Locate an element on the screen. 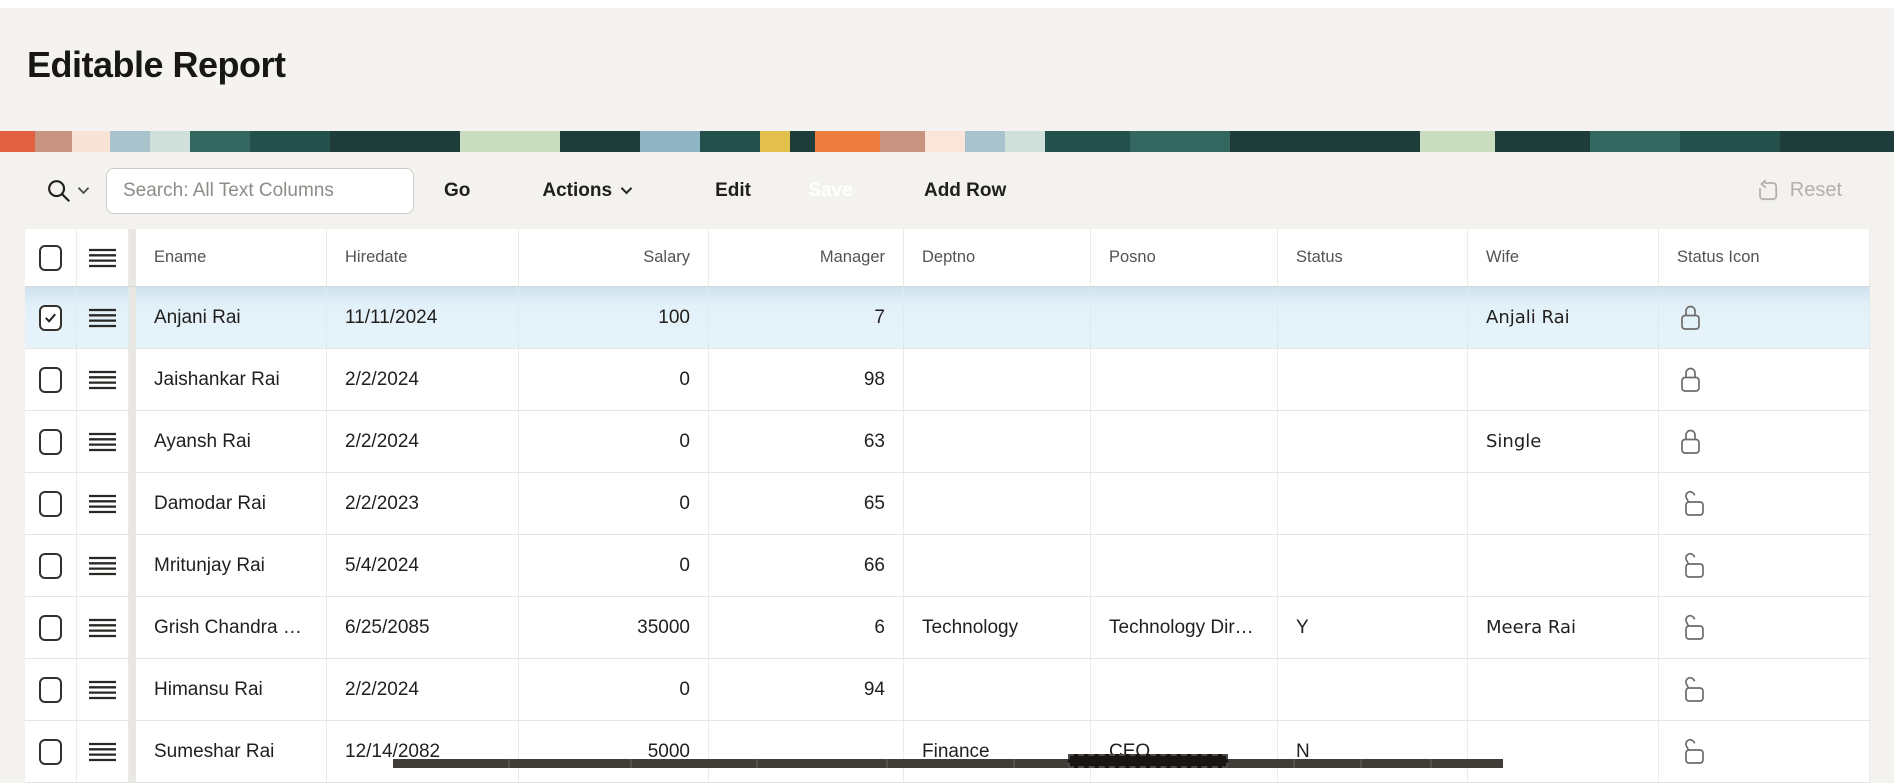 Image resolution: width=1894 pixels, height=783 pixels. cell-manager is located at coordinates (806, 751).